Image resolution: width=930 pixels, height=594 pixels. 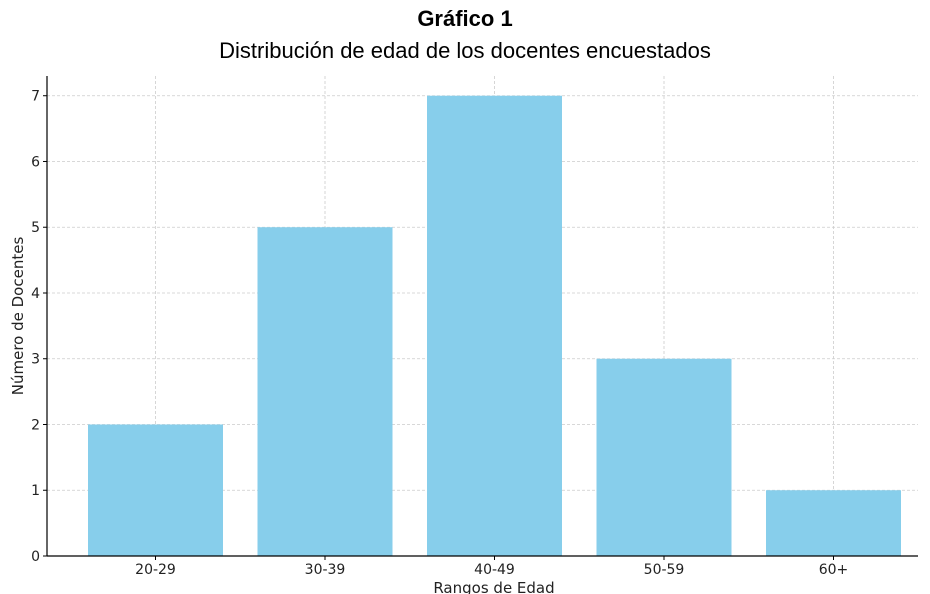 What do you see at coordinates (18, 316) in the screenshot?
I see `y-axis-label: Número de Docentes` at bounding box center [18, 316].